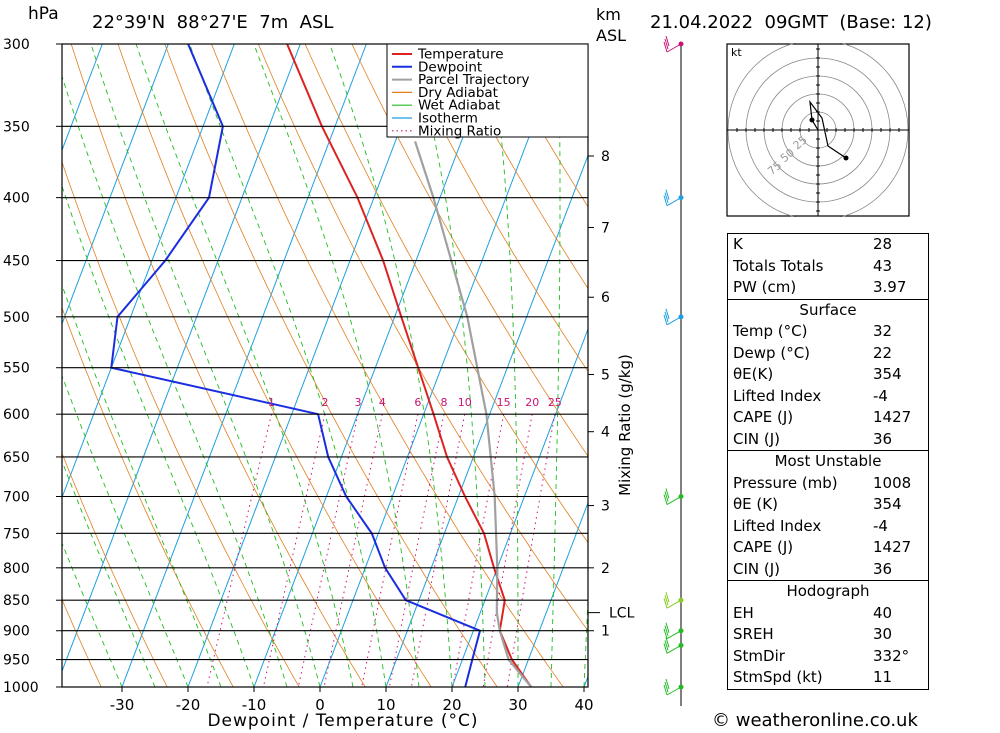 The height and width of the screenshot is (733, 1000). What do you see at coordinates (890, 287) in the screenshot?
I see `stat-value: 3.97` at bounding box center [890, 287].